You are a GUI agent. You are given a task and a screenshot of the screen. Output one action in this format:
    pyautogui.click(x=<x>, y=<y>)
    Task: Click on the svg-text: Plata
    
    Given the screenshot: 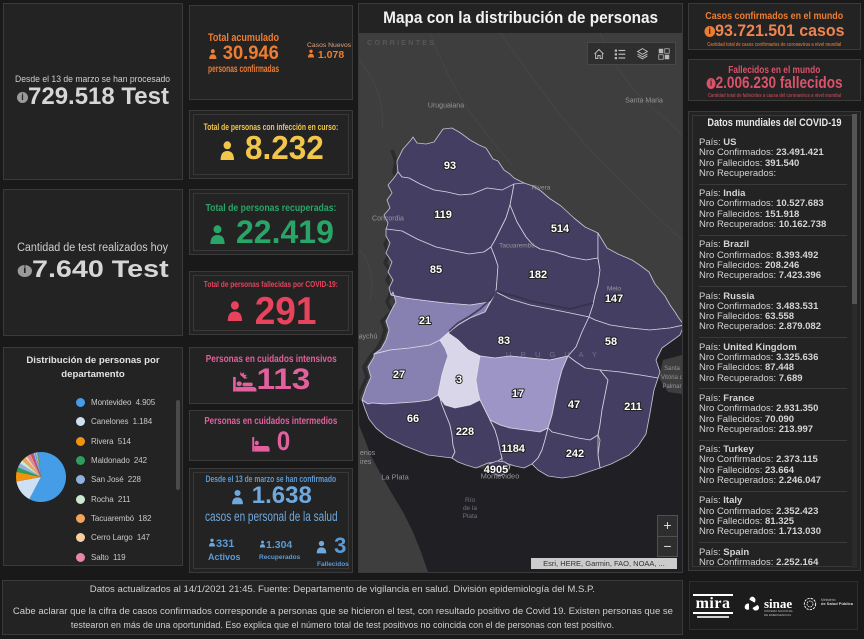 What is the action you would take?
    pyautogui.click(x=470, y=516)
    